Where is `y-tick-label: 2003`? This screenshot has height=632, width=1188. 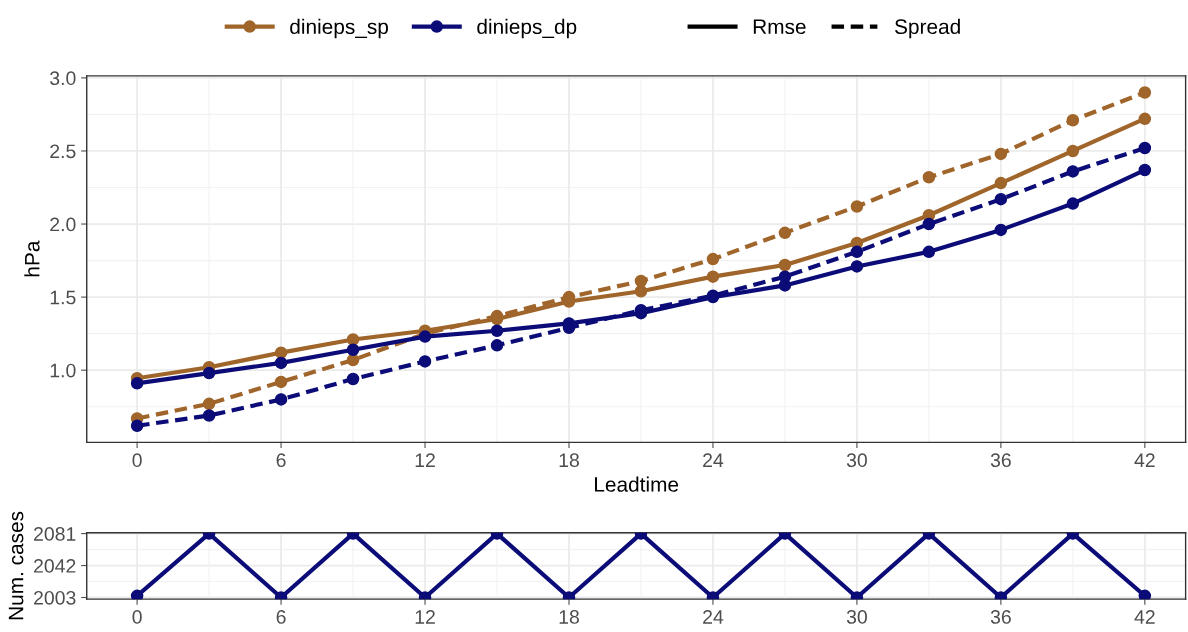 y-tick-label: 2003 is located at coordinates (55, 597).